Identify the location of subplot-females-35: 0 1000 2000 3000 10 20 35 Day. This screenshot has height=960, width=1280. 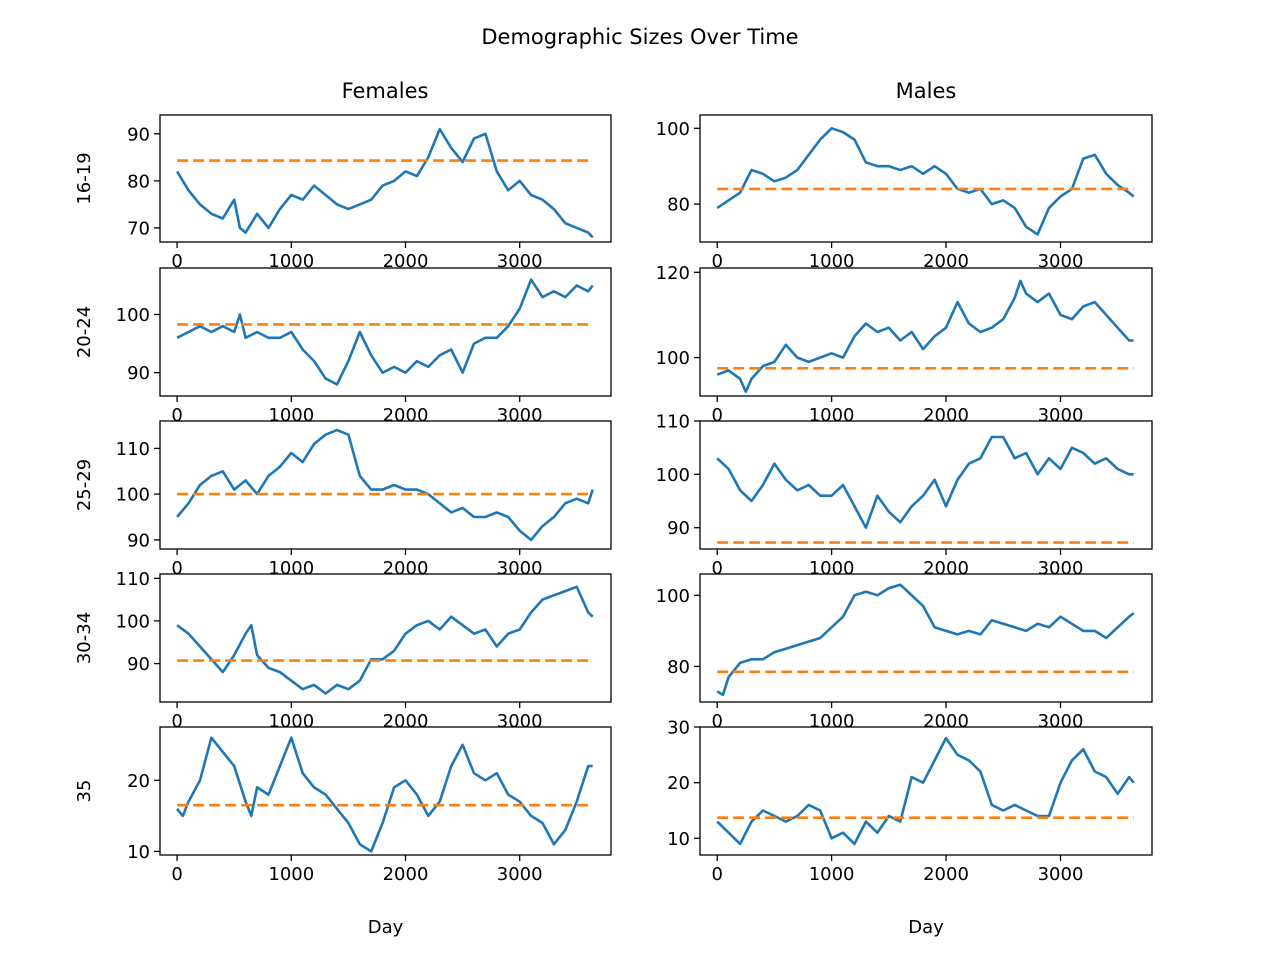
(343, 832).